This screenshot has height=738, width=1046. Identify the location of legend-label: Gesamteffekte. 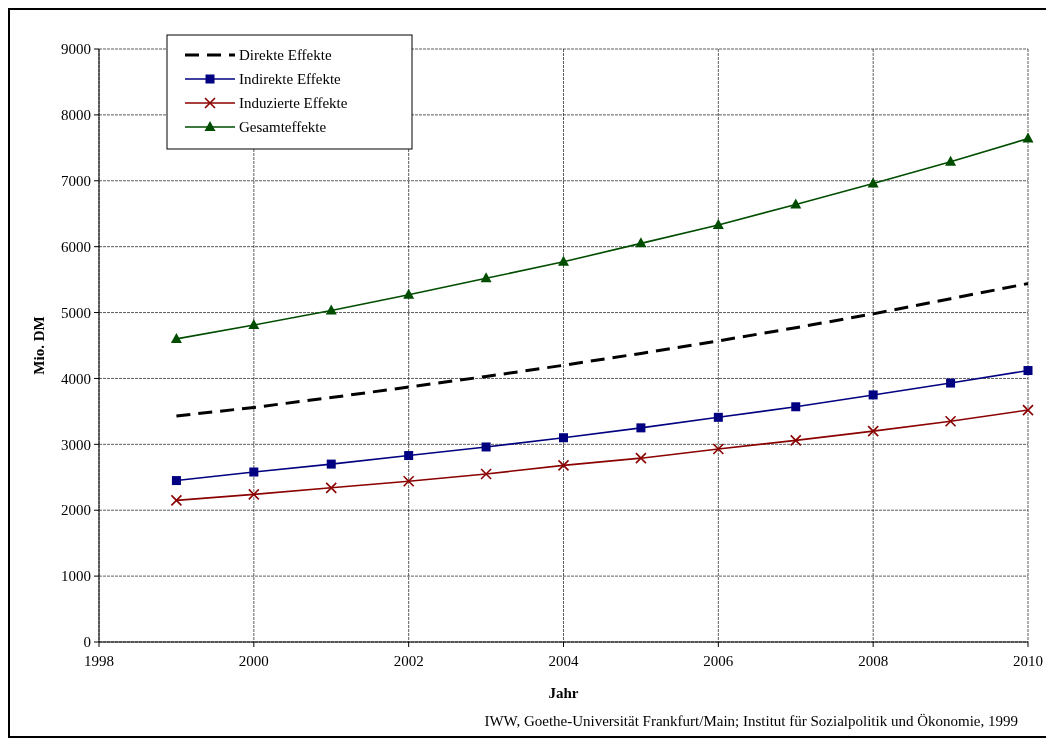
(283, 127).